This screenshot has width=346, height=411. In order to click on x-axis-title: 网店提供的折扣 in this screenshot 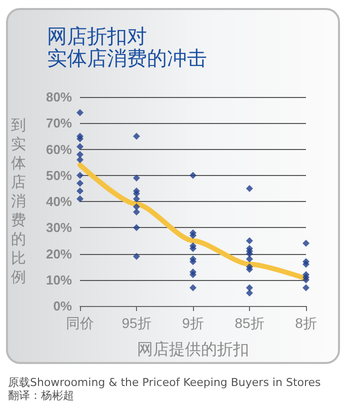, I will do `click(193, 349)`.